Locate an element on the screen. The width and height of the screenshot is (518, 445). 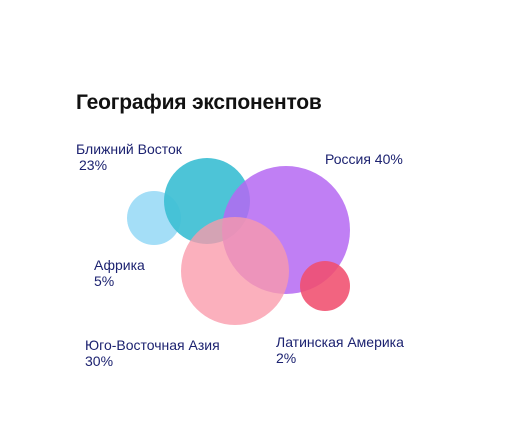
label-middle-east-value: 23% is located at coordinates (93, 165).